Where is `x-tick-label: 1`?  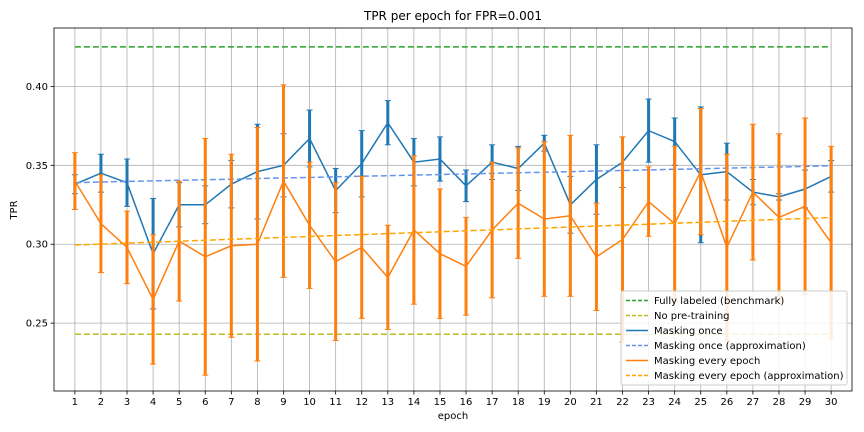
x-tick-label: 1 is located at coordinates (75, 402).